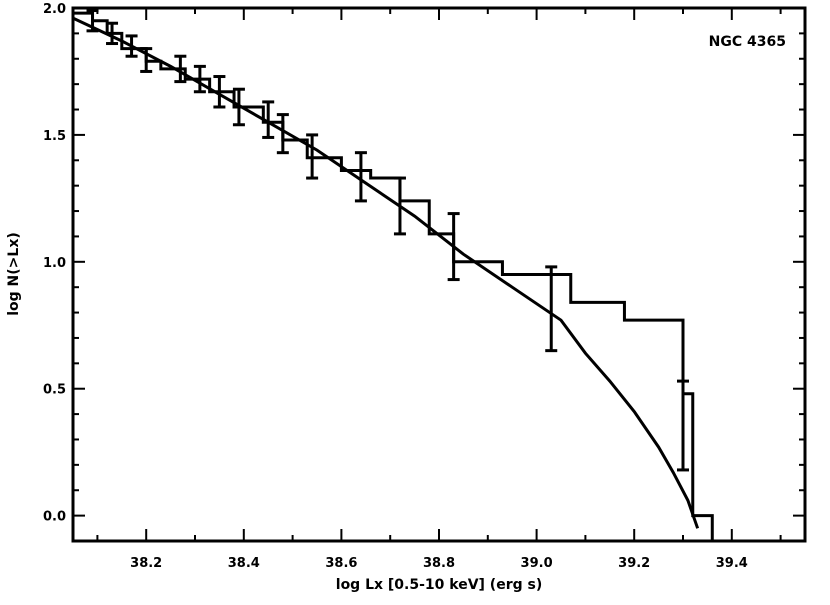  I want to click on y-tick-label: 1.5, so click(54, 136).